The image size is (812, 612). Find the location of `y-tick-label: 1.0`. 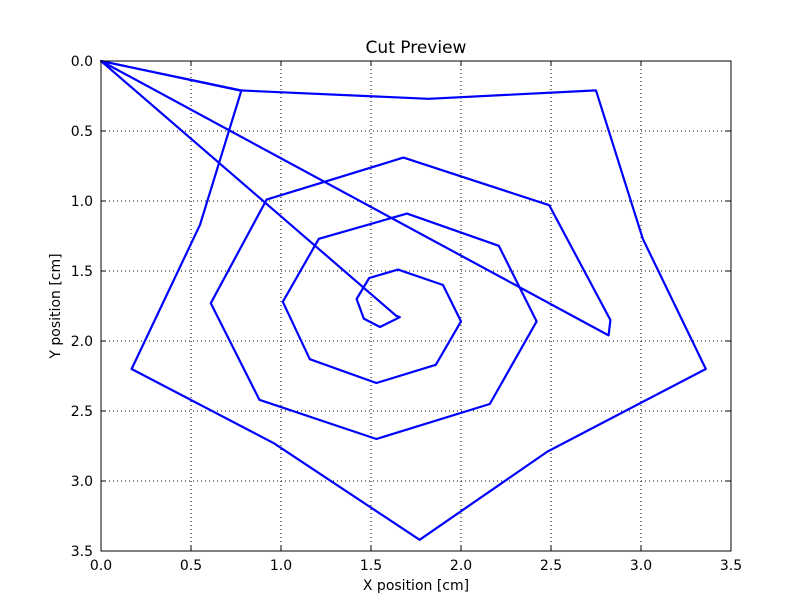

y-tick-label: 1.0 is located at coordinates (82, 202).